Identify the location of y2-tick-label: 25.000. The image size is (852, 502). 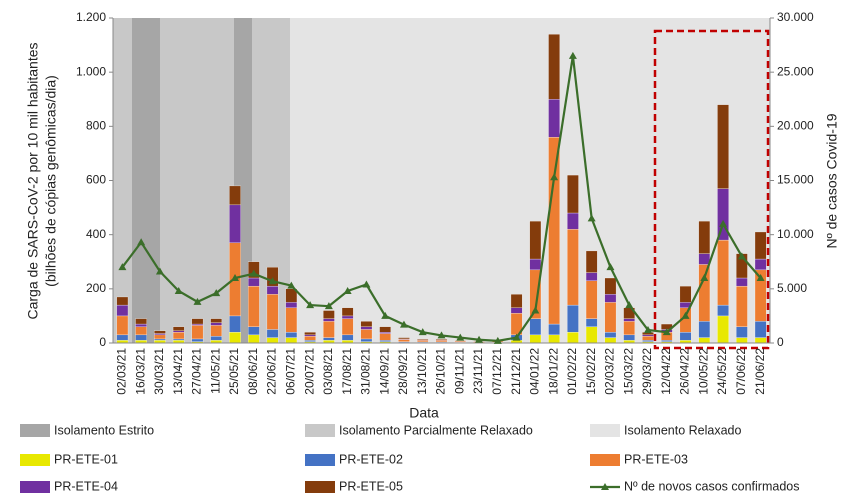
(795, 71).